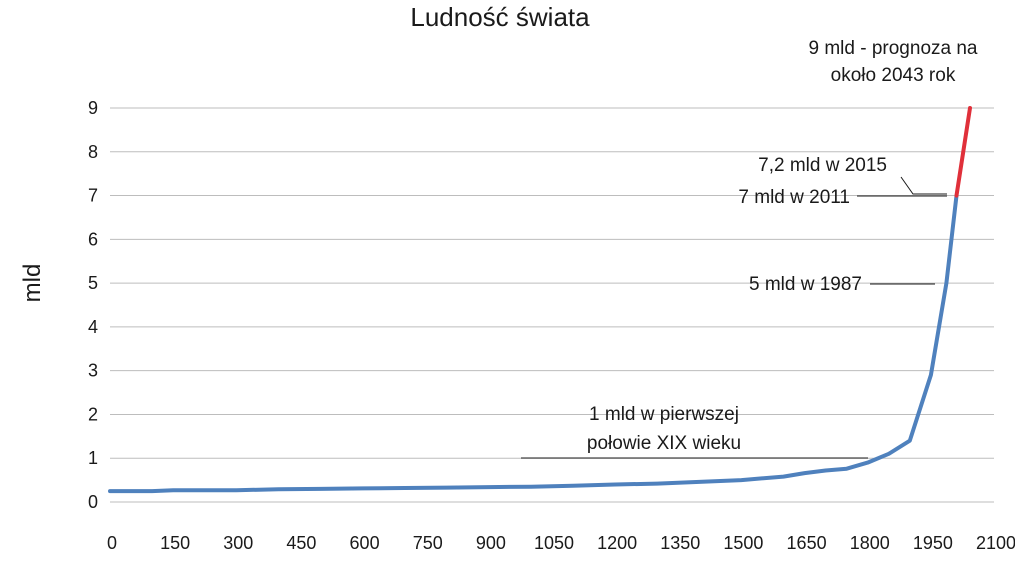 Image resolution: width=1015 pixels, height=563 pixels. I want to click on annotation-3-line-1: 7 mld w 2011, so click(794, 197).